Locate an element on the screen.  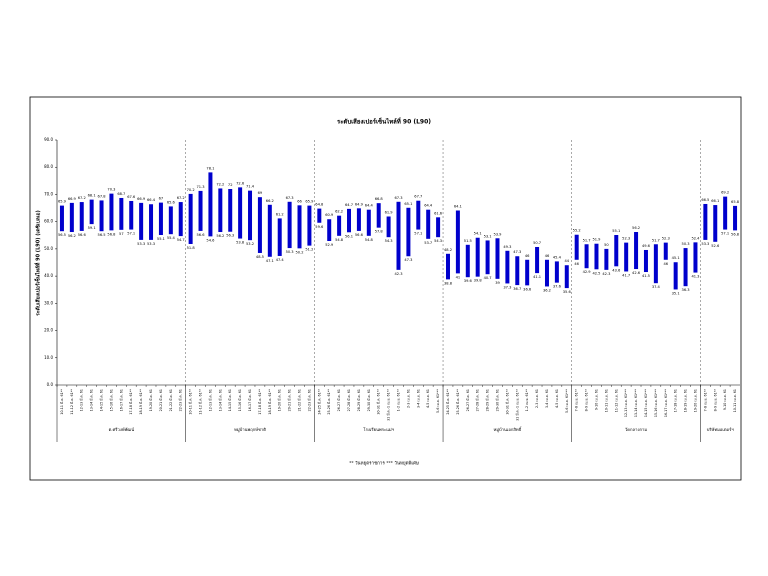
value-label: 70.2 is located at coordinates (191, 190).